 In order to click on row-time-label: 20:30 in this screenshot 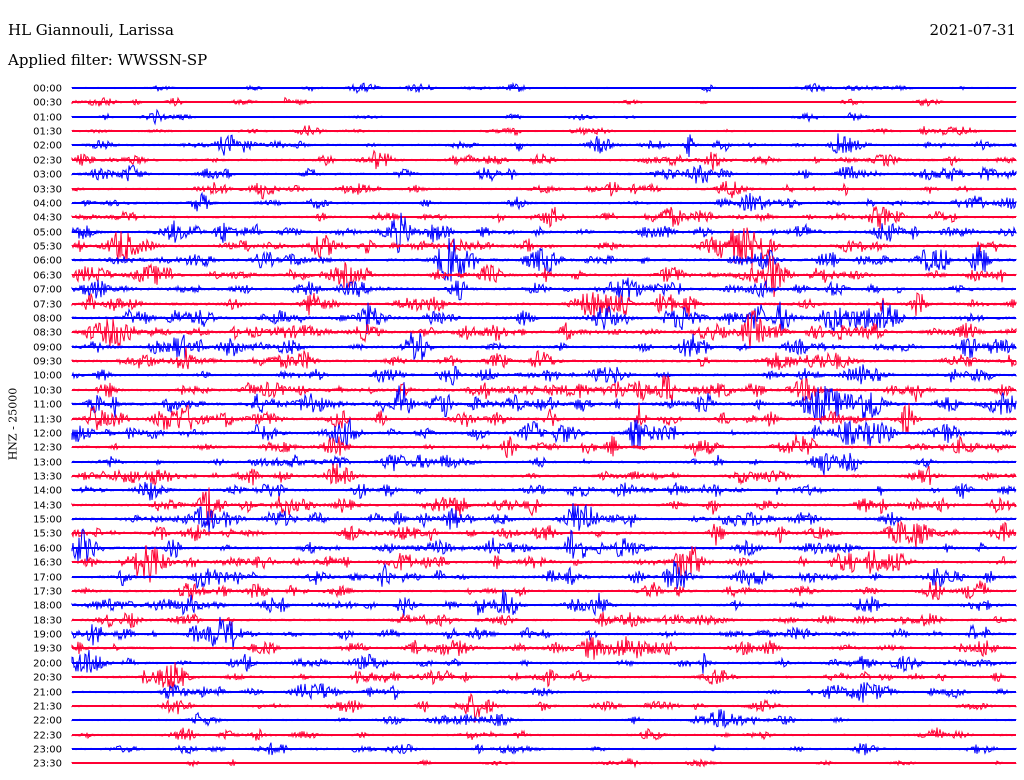, I will do `click(47, 678)`.